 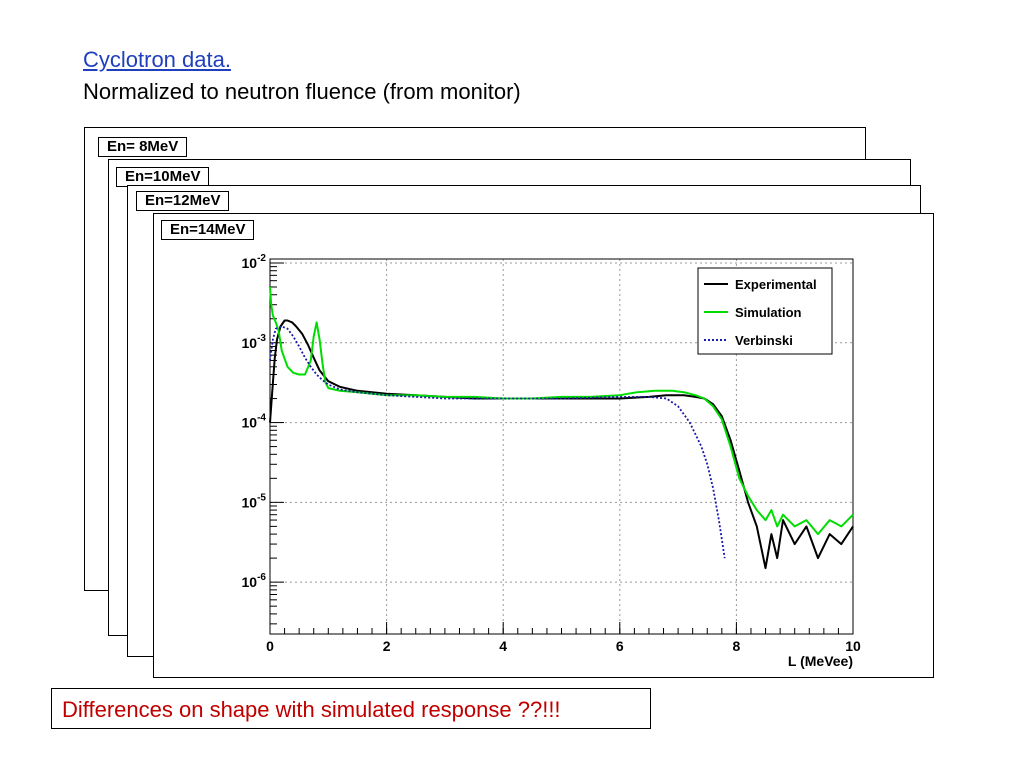 I want to click on title-link: Cyclotron data., so click(x=157, y=59).